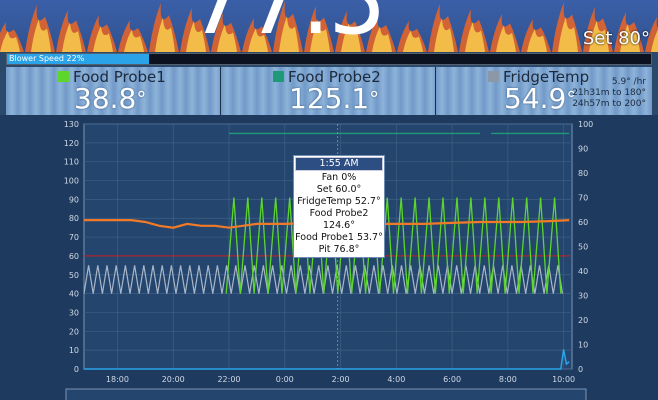 The image size is (658, 400). What do you see at coordinates (47, 58) in the screenshot?
I see `blower-speed-label: Blower Speed 22%` at bounding box center [47, 58].